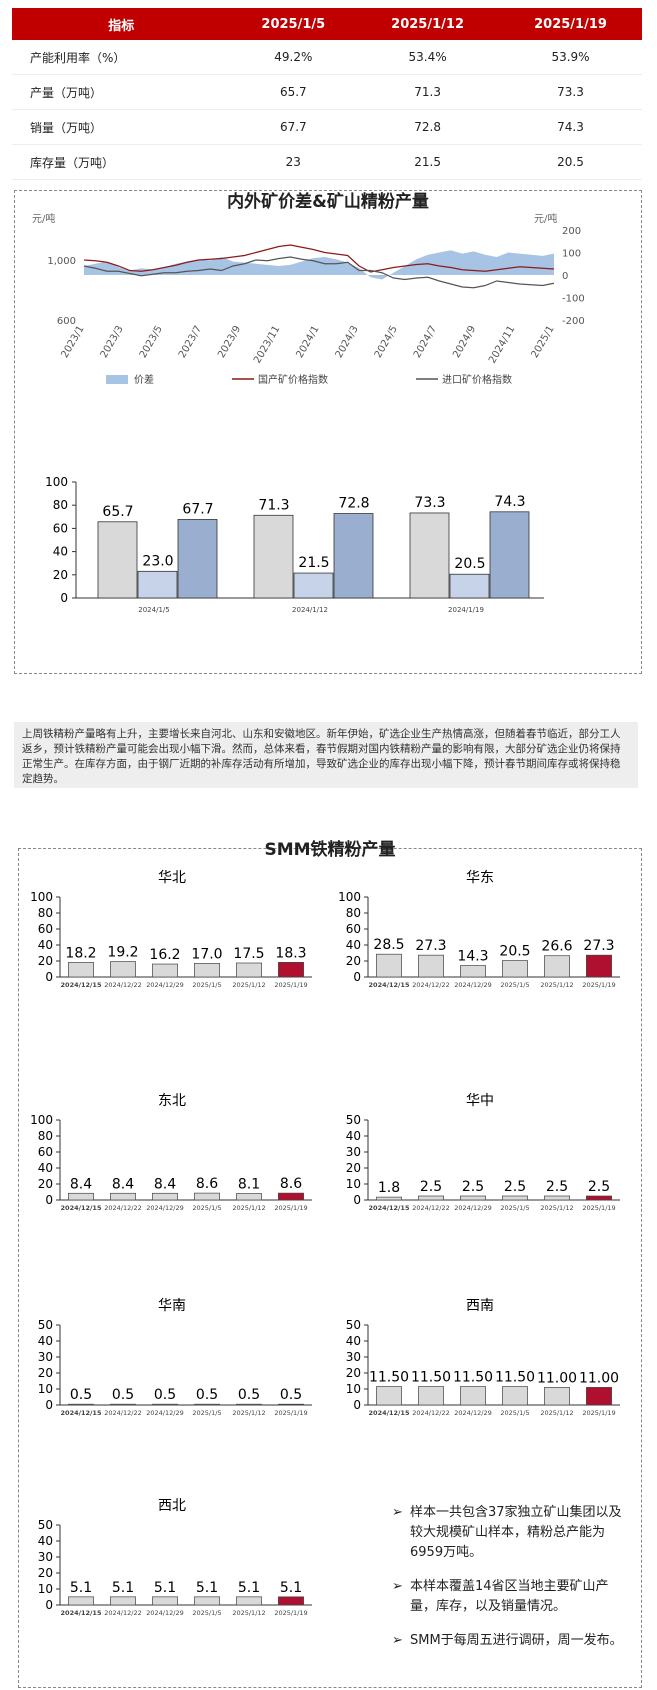 The width and height of the screenshot is (657, 1690). What do you see at coordinates (121, 162) in the screenshot?
I see `table-row-label: 库存量（万吨）` at bounding box center [121, 162].